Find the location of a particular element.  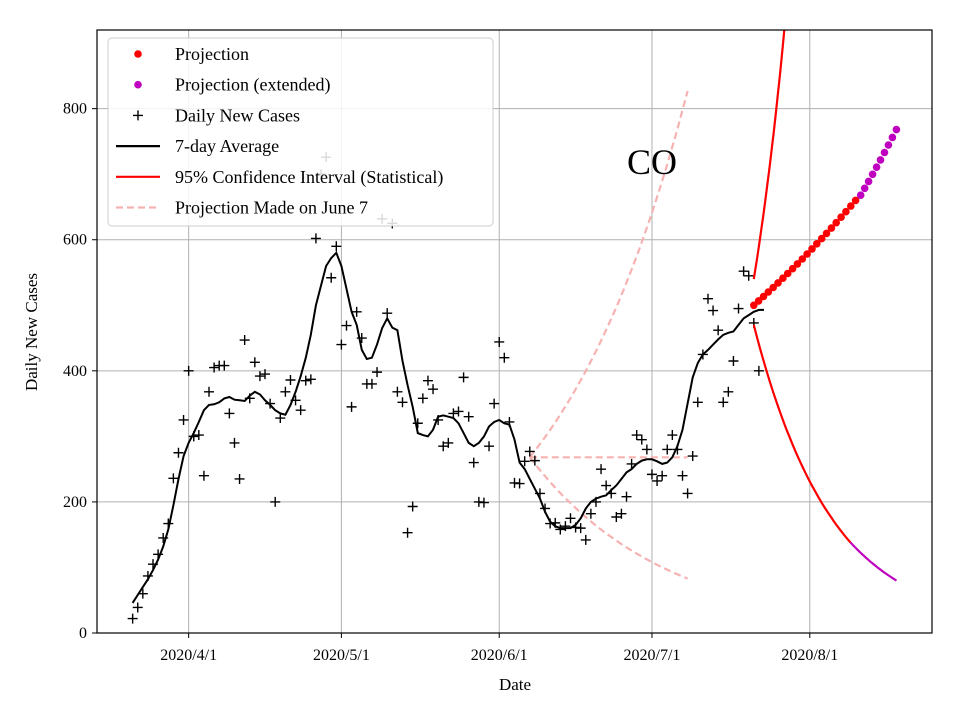

x-tick-label: 2020/5/1 is located at coordinates (341, 655).